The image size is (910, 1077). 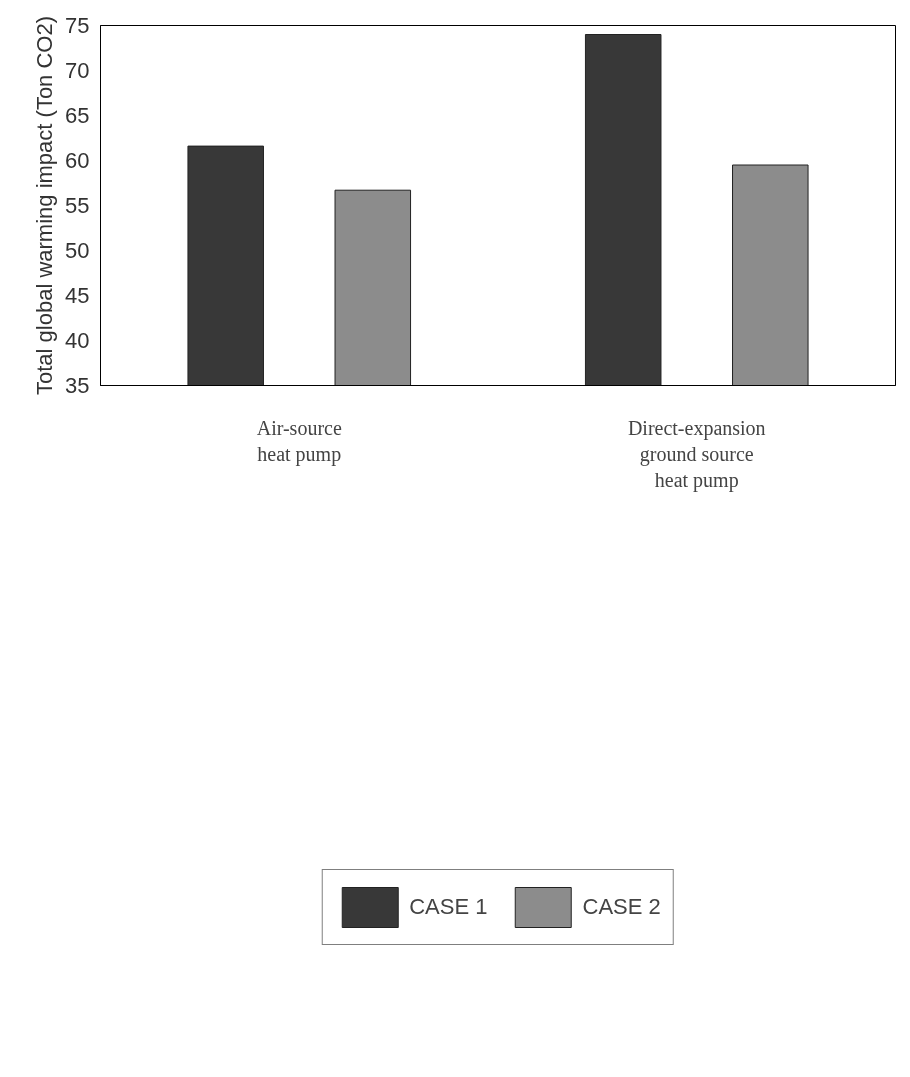 What do you see at coordinates (448, 907) in the screenshot?
I see `legend-label: CASE 1` at bounding box center [448, 907].